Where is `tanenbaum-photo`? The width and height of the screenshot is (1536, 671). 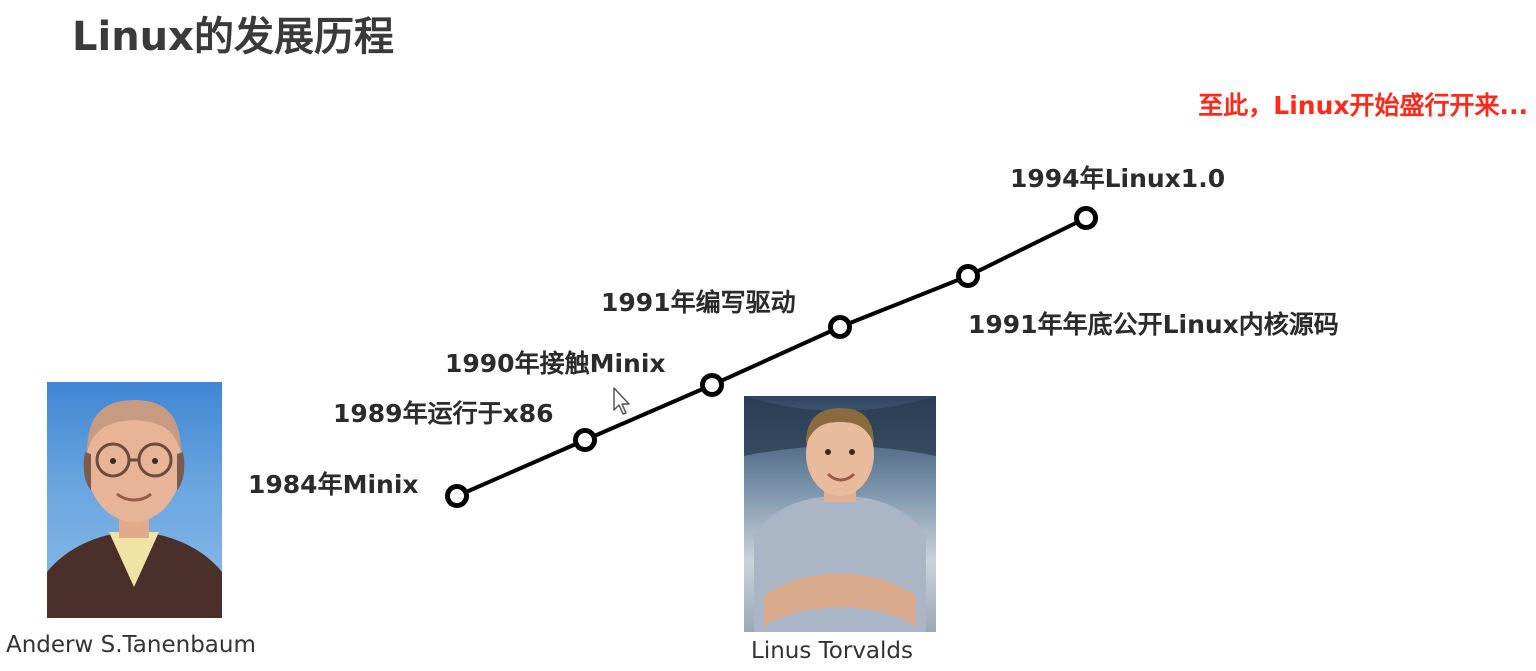
tanenbaum-photo is located at coordinates (134, 500).